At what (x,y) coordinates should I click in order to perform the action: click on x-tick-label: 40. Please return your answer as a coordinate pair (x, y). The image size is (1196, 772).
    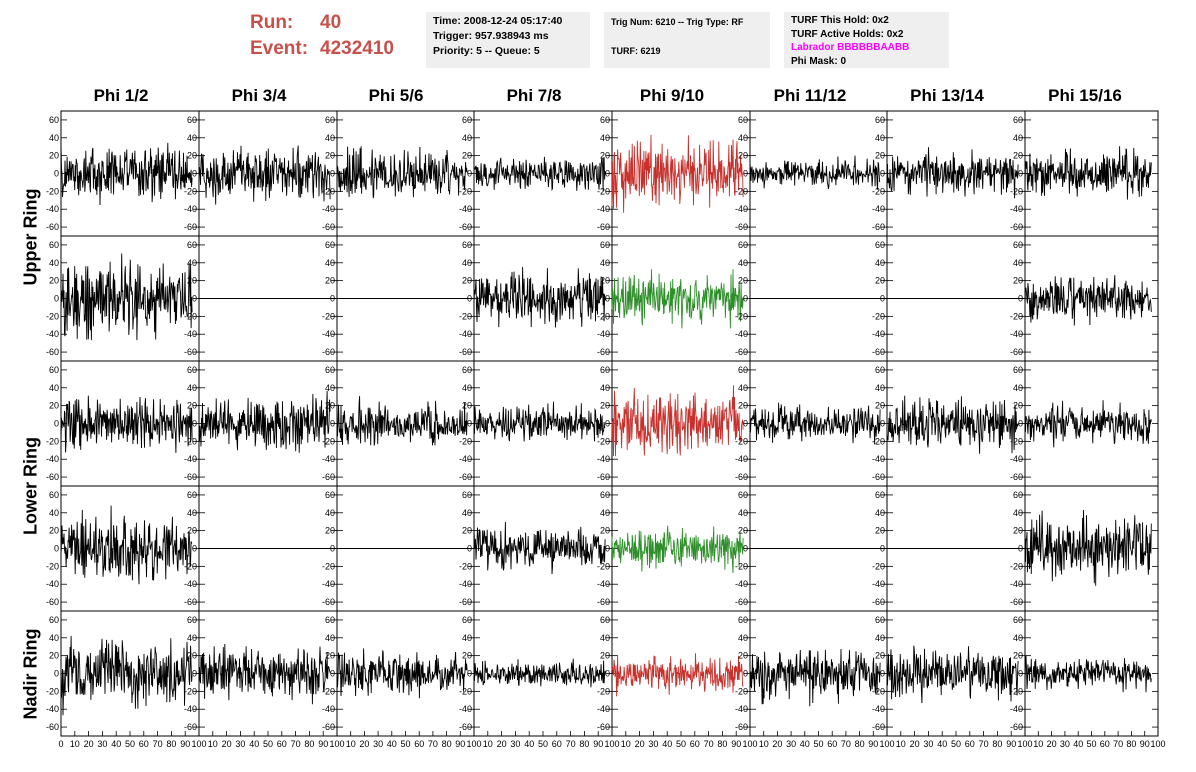
    Looking at the image, I should click on (942, 744).